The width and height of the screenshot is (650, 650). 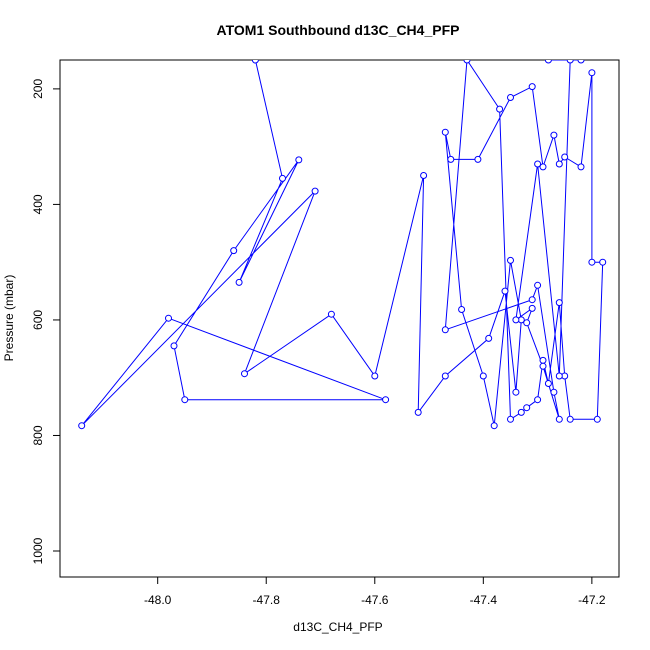 What do you see at coordinates (38, 320) in the screenshot?
I see `y-tick-label: 600` at bounding box center [38, 320].